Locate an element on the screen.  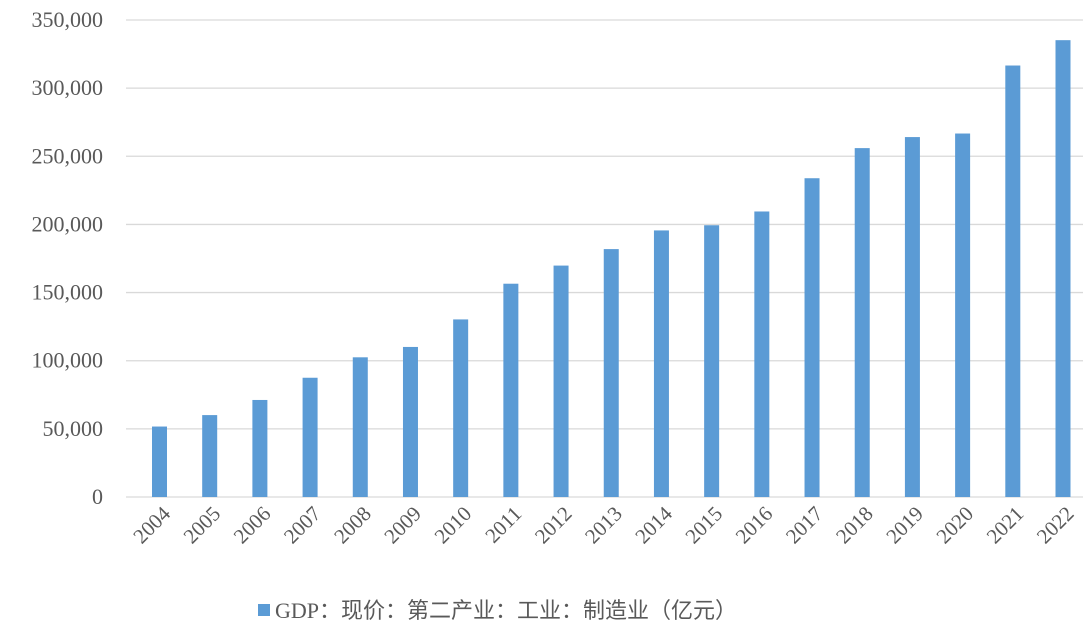
bar-2020 is located at coordinates (963, 315).